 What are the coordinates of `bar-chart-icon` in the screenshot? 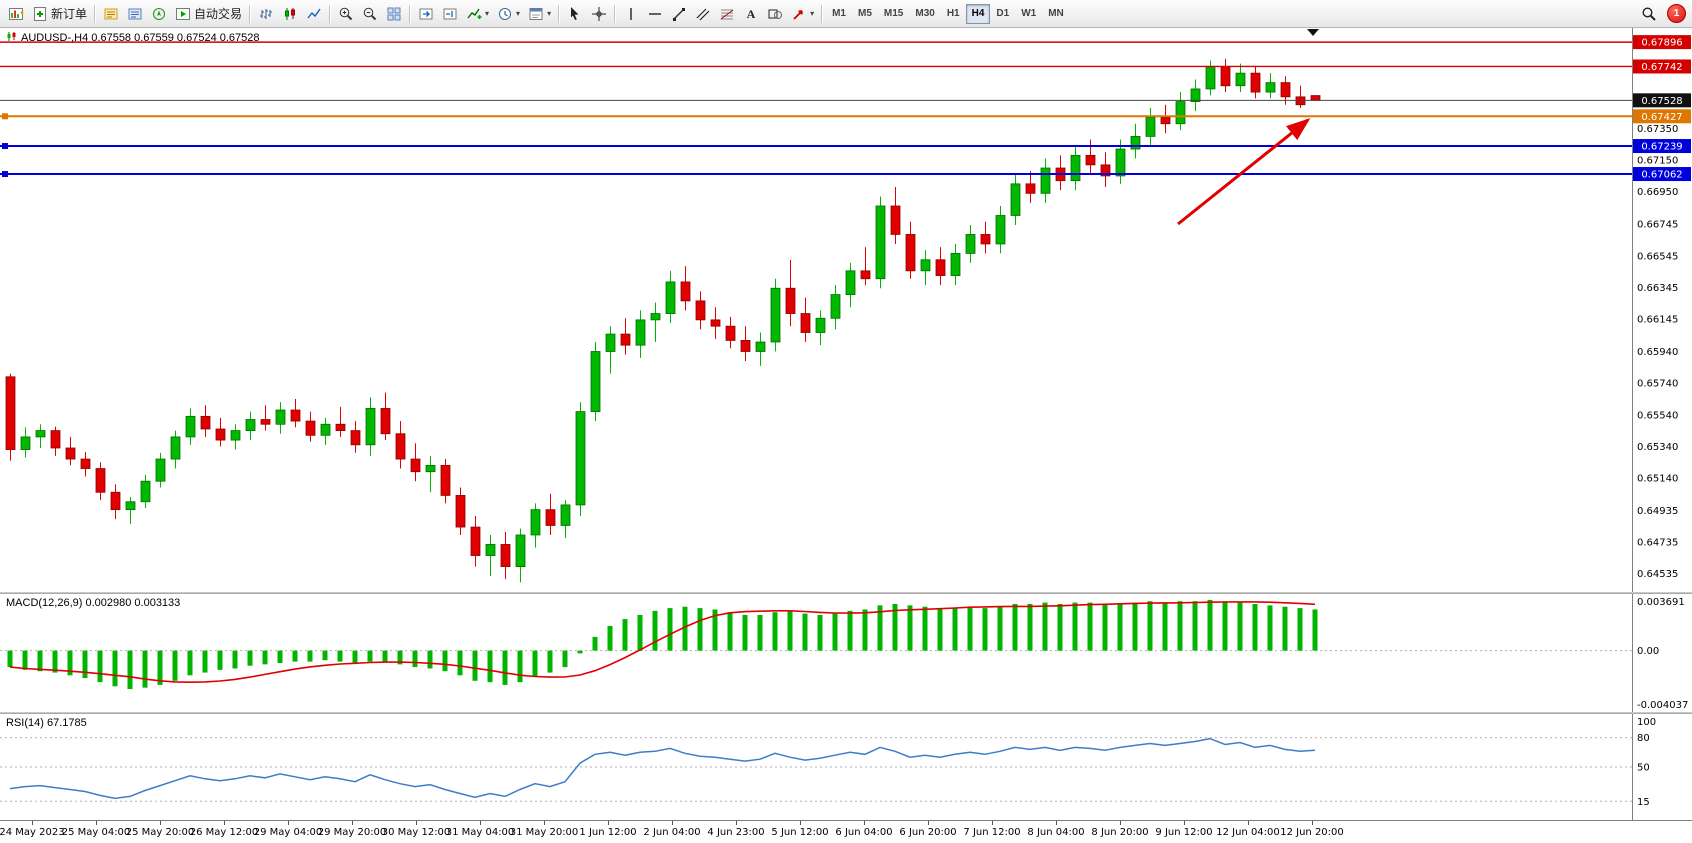 It's located at (266, 14).